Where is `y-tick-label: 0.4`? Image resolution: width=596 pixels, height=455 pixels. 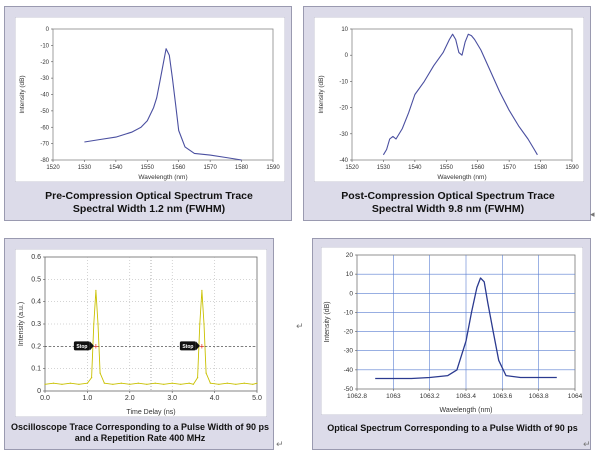 y-tick-label: 0.4 is located at coordinates (36, 302).